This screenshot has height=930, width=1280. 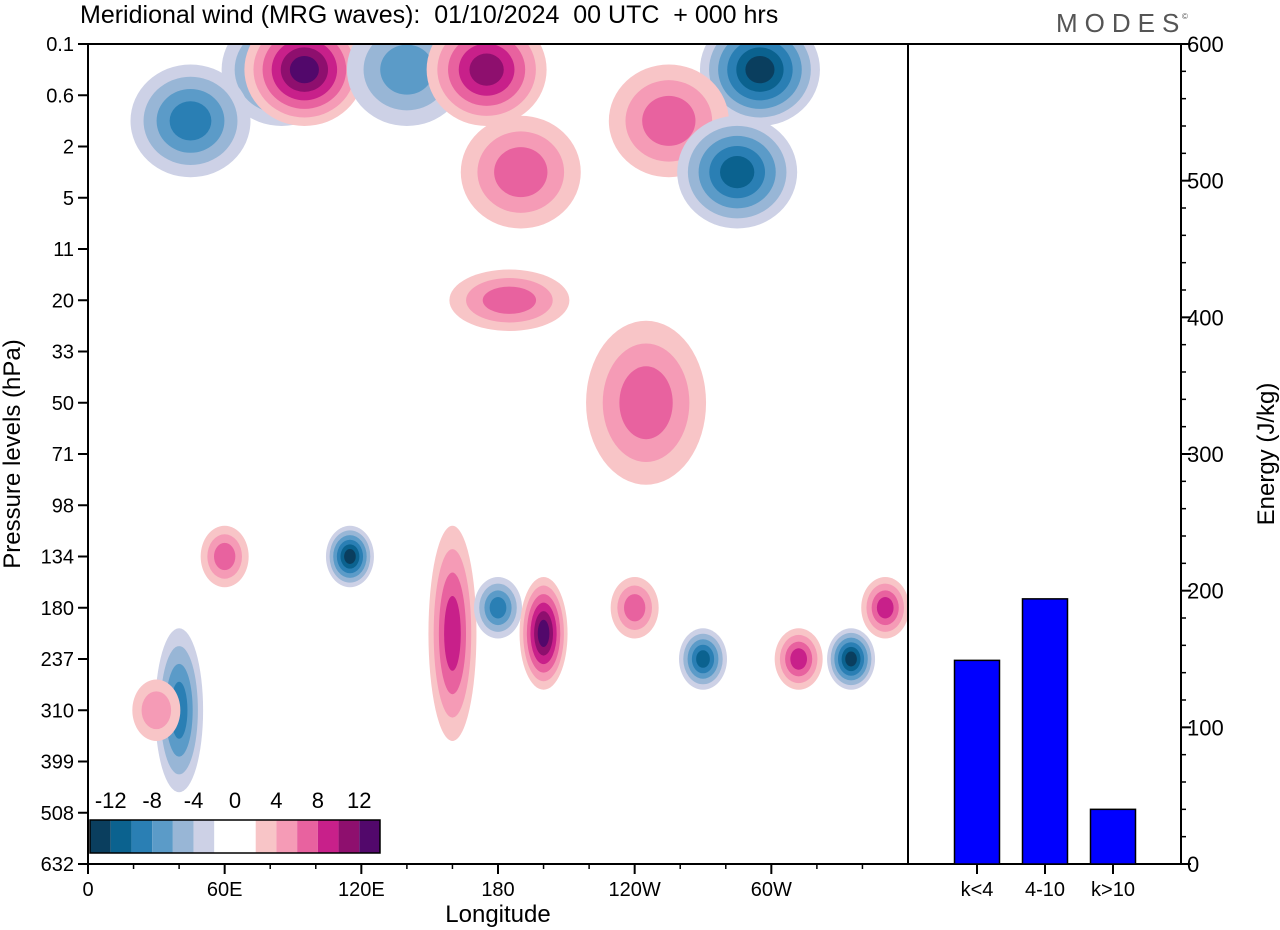 What do you see at coordinates (63, 250) in the screenshot?
I see `y-tick-label: 11` at bounding box center [63, 250].